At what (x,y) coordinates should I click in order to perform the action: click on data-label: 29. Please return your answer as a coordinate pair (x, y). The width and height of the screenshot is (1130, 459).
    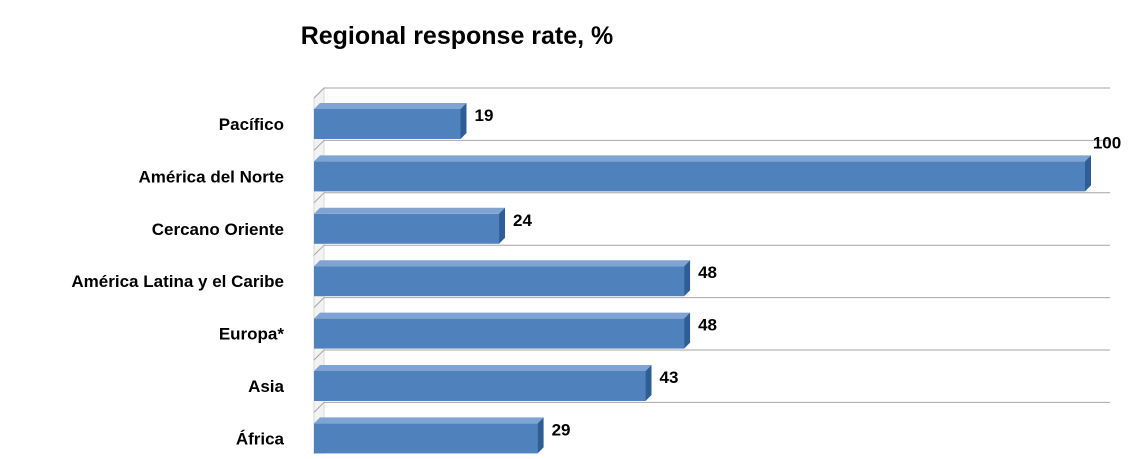
    Looking at the image, I should click on (561, 429).